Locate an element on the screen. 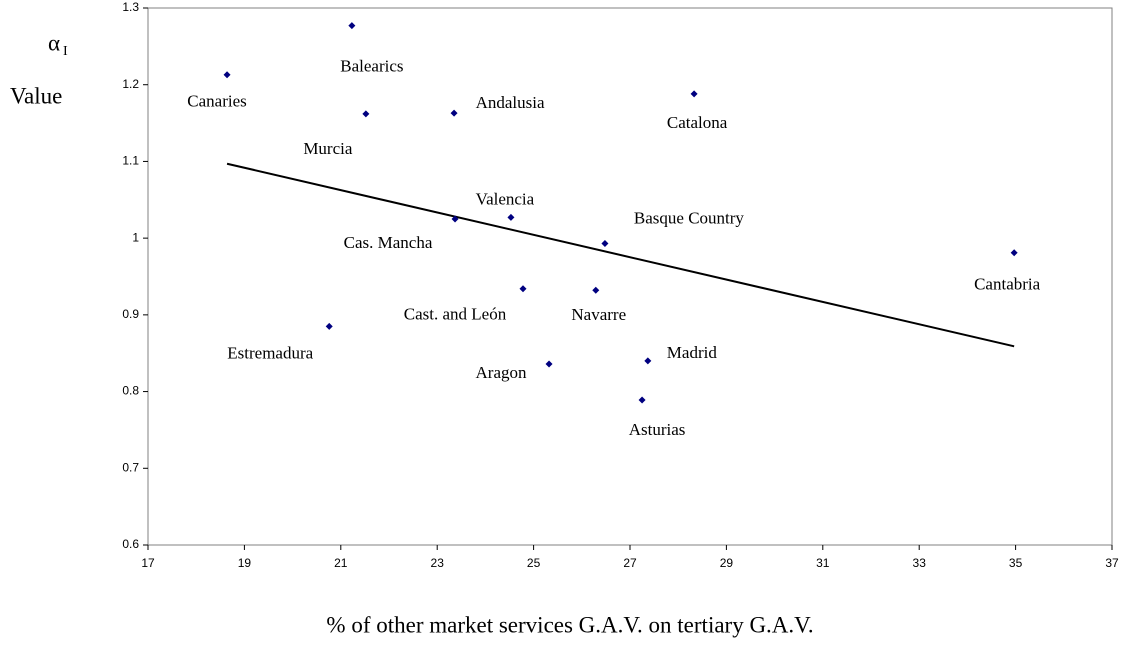 The image size is (1123, 646). y-label-symbol: α is located at coordinates (54, 42).